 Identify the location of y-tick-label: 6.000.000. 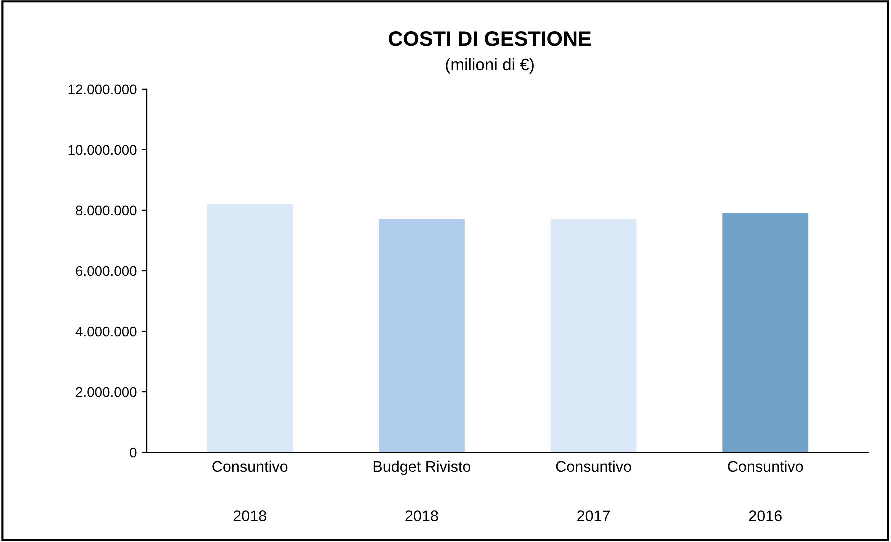
(106, 271).